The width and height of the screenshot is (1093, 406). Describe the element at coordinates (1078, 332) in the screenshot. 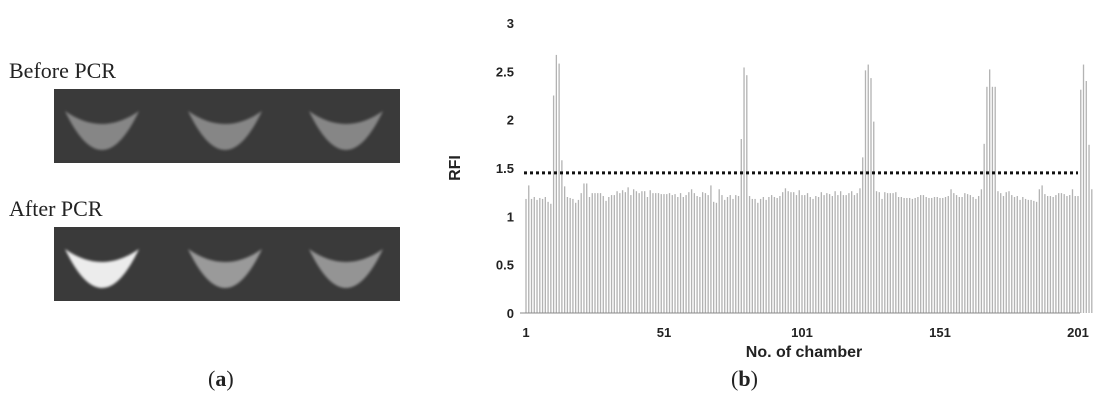

I see `x-tick-label: 201` at that location.